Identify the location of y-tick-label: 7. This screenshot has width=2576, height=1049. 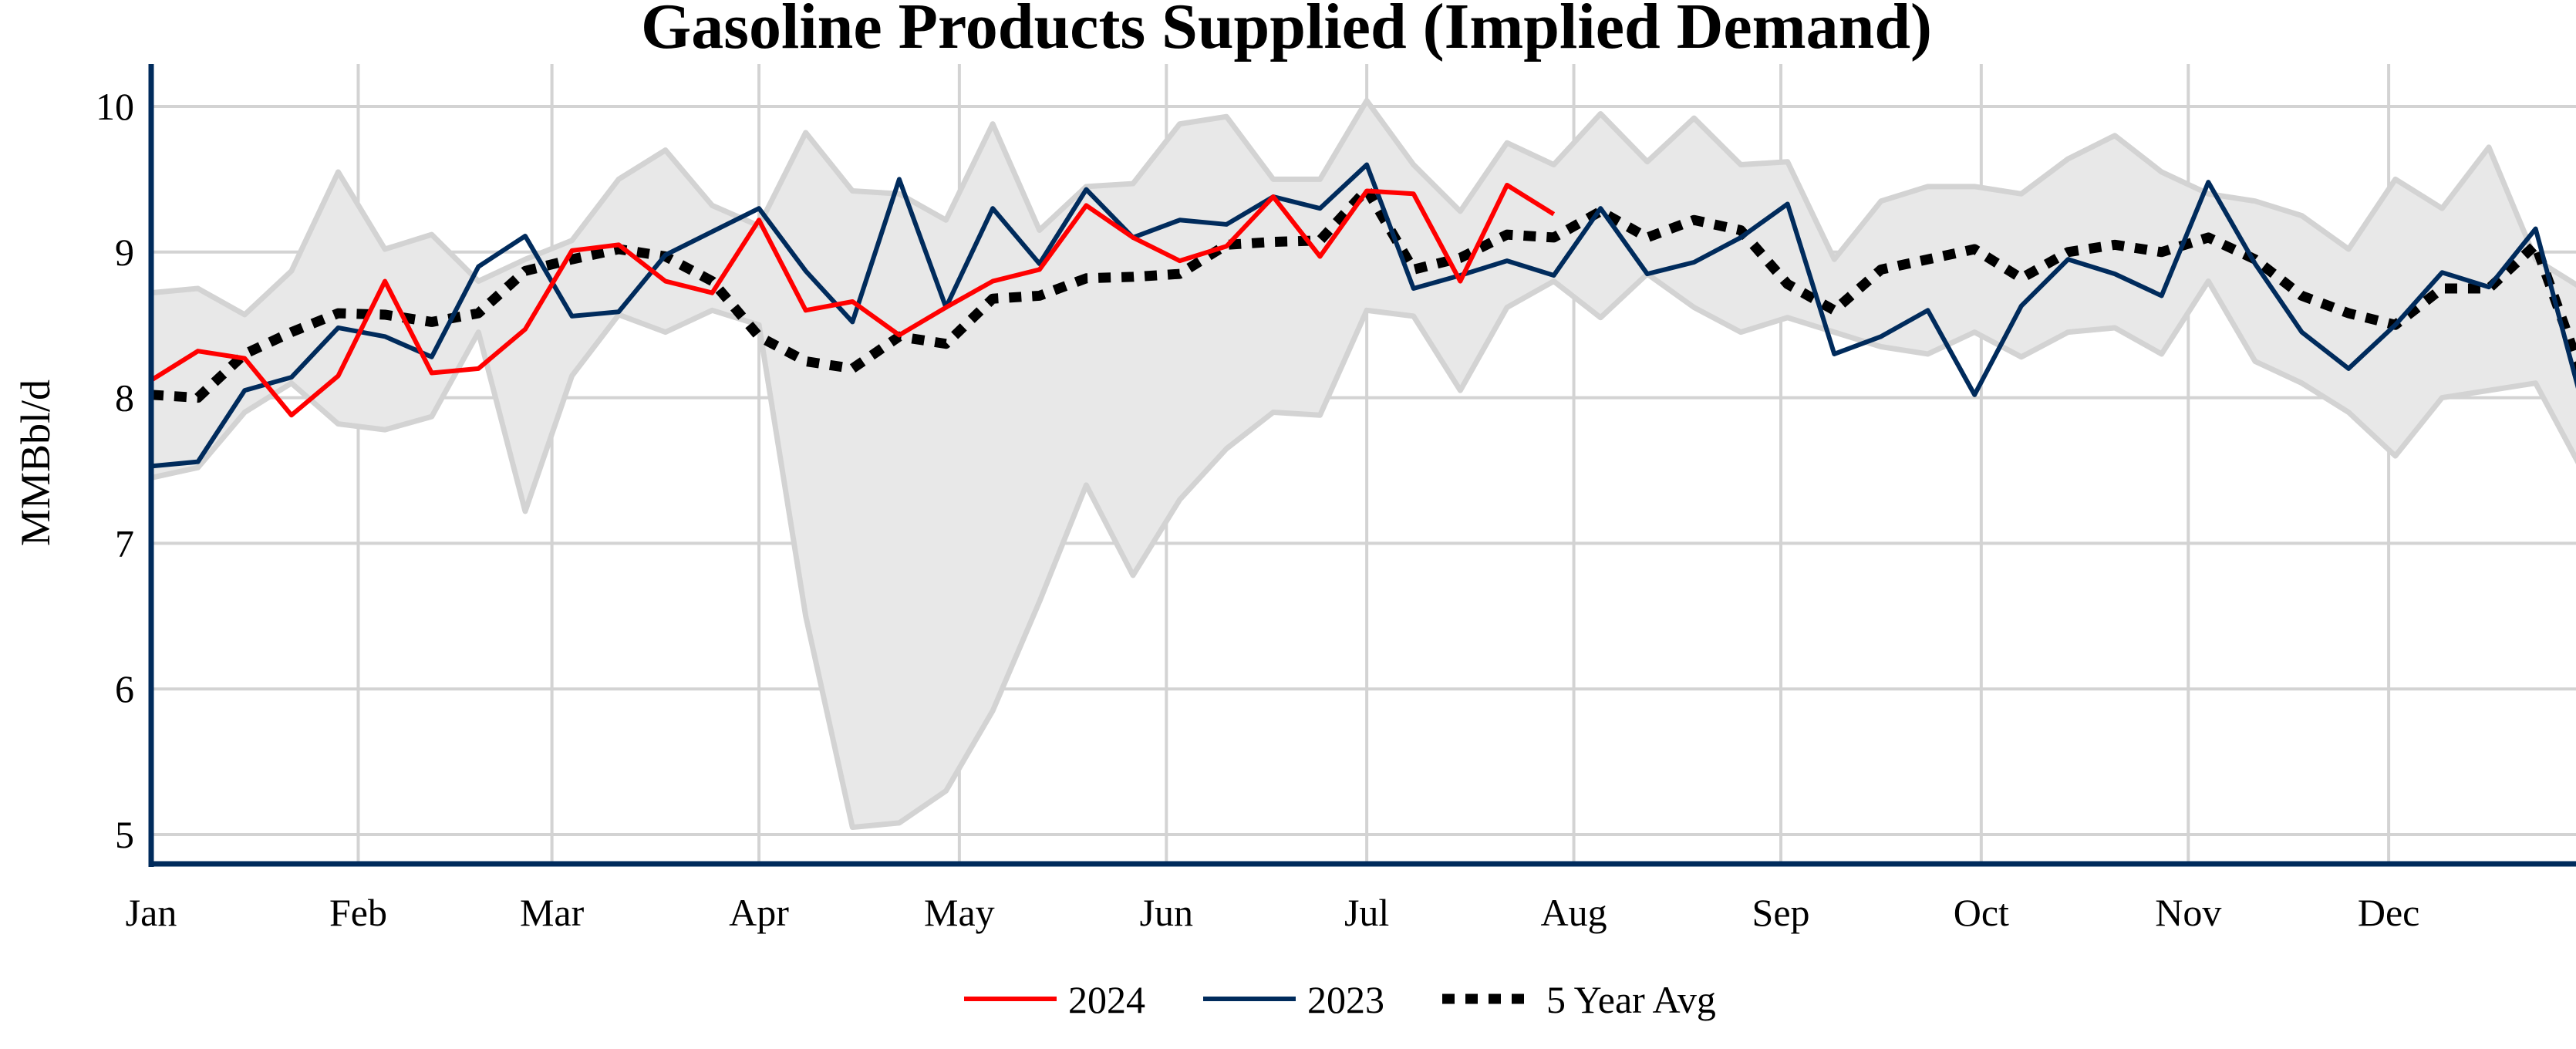
(124, 543).